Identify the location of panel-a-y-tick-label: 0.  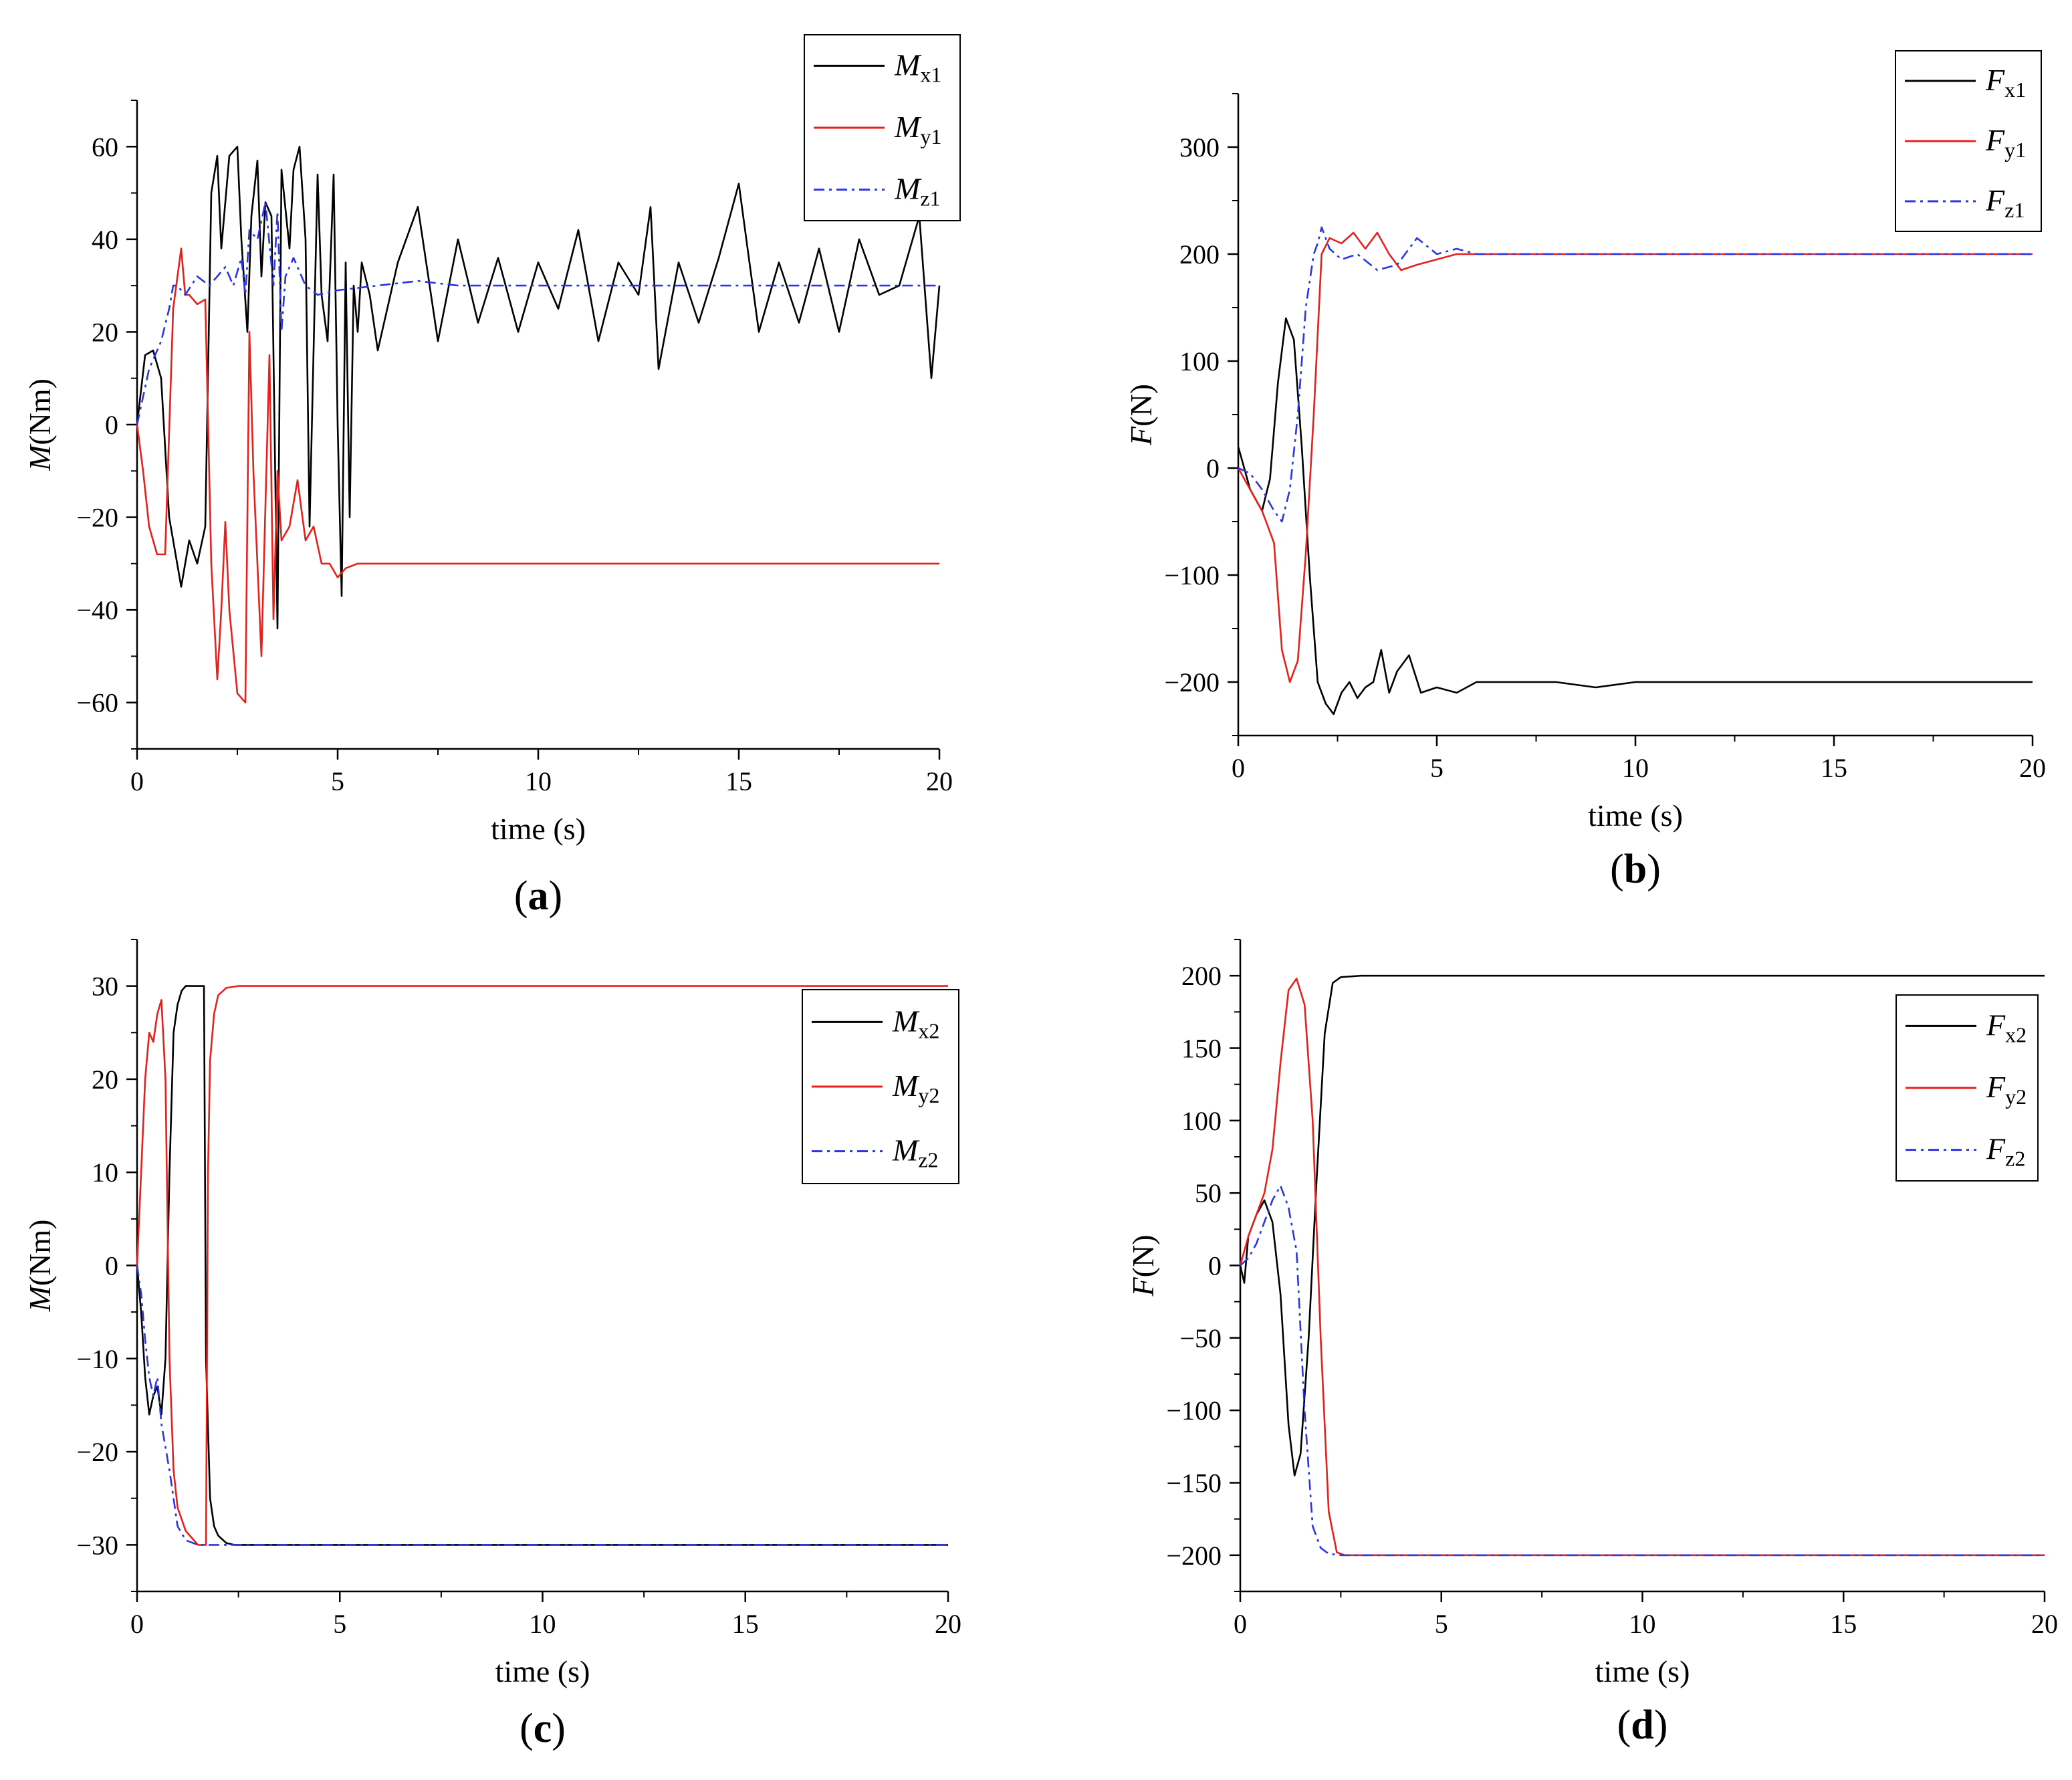
(111, 425).